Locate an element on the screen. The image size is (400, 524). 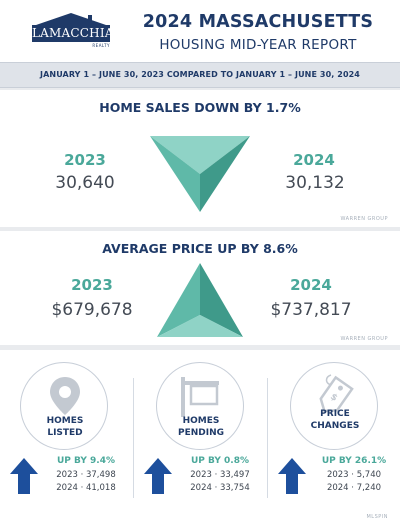
home-sales-heading: HOME SALES DOWN BY 1.7% is located at coordinates (200, 107).